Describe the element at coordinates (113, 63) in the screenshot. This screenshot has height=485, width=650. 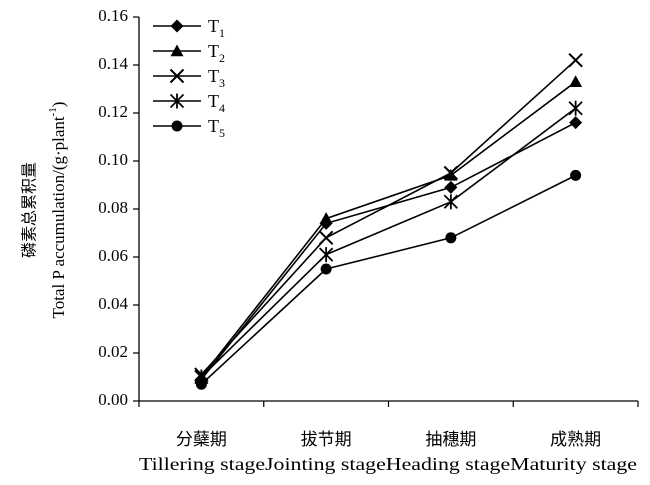
I see `y-tick-label: 0.14` at that location.